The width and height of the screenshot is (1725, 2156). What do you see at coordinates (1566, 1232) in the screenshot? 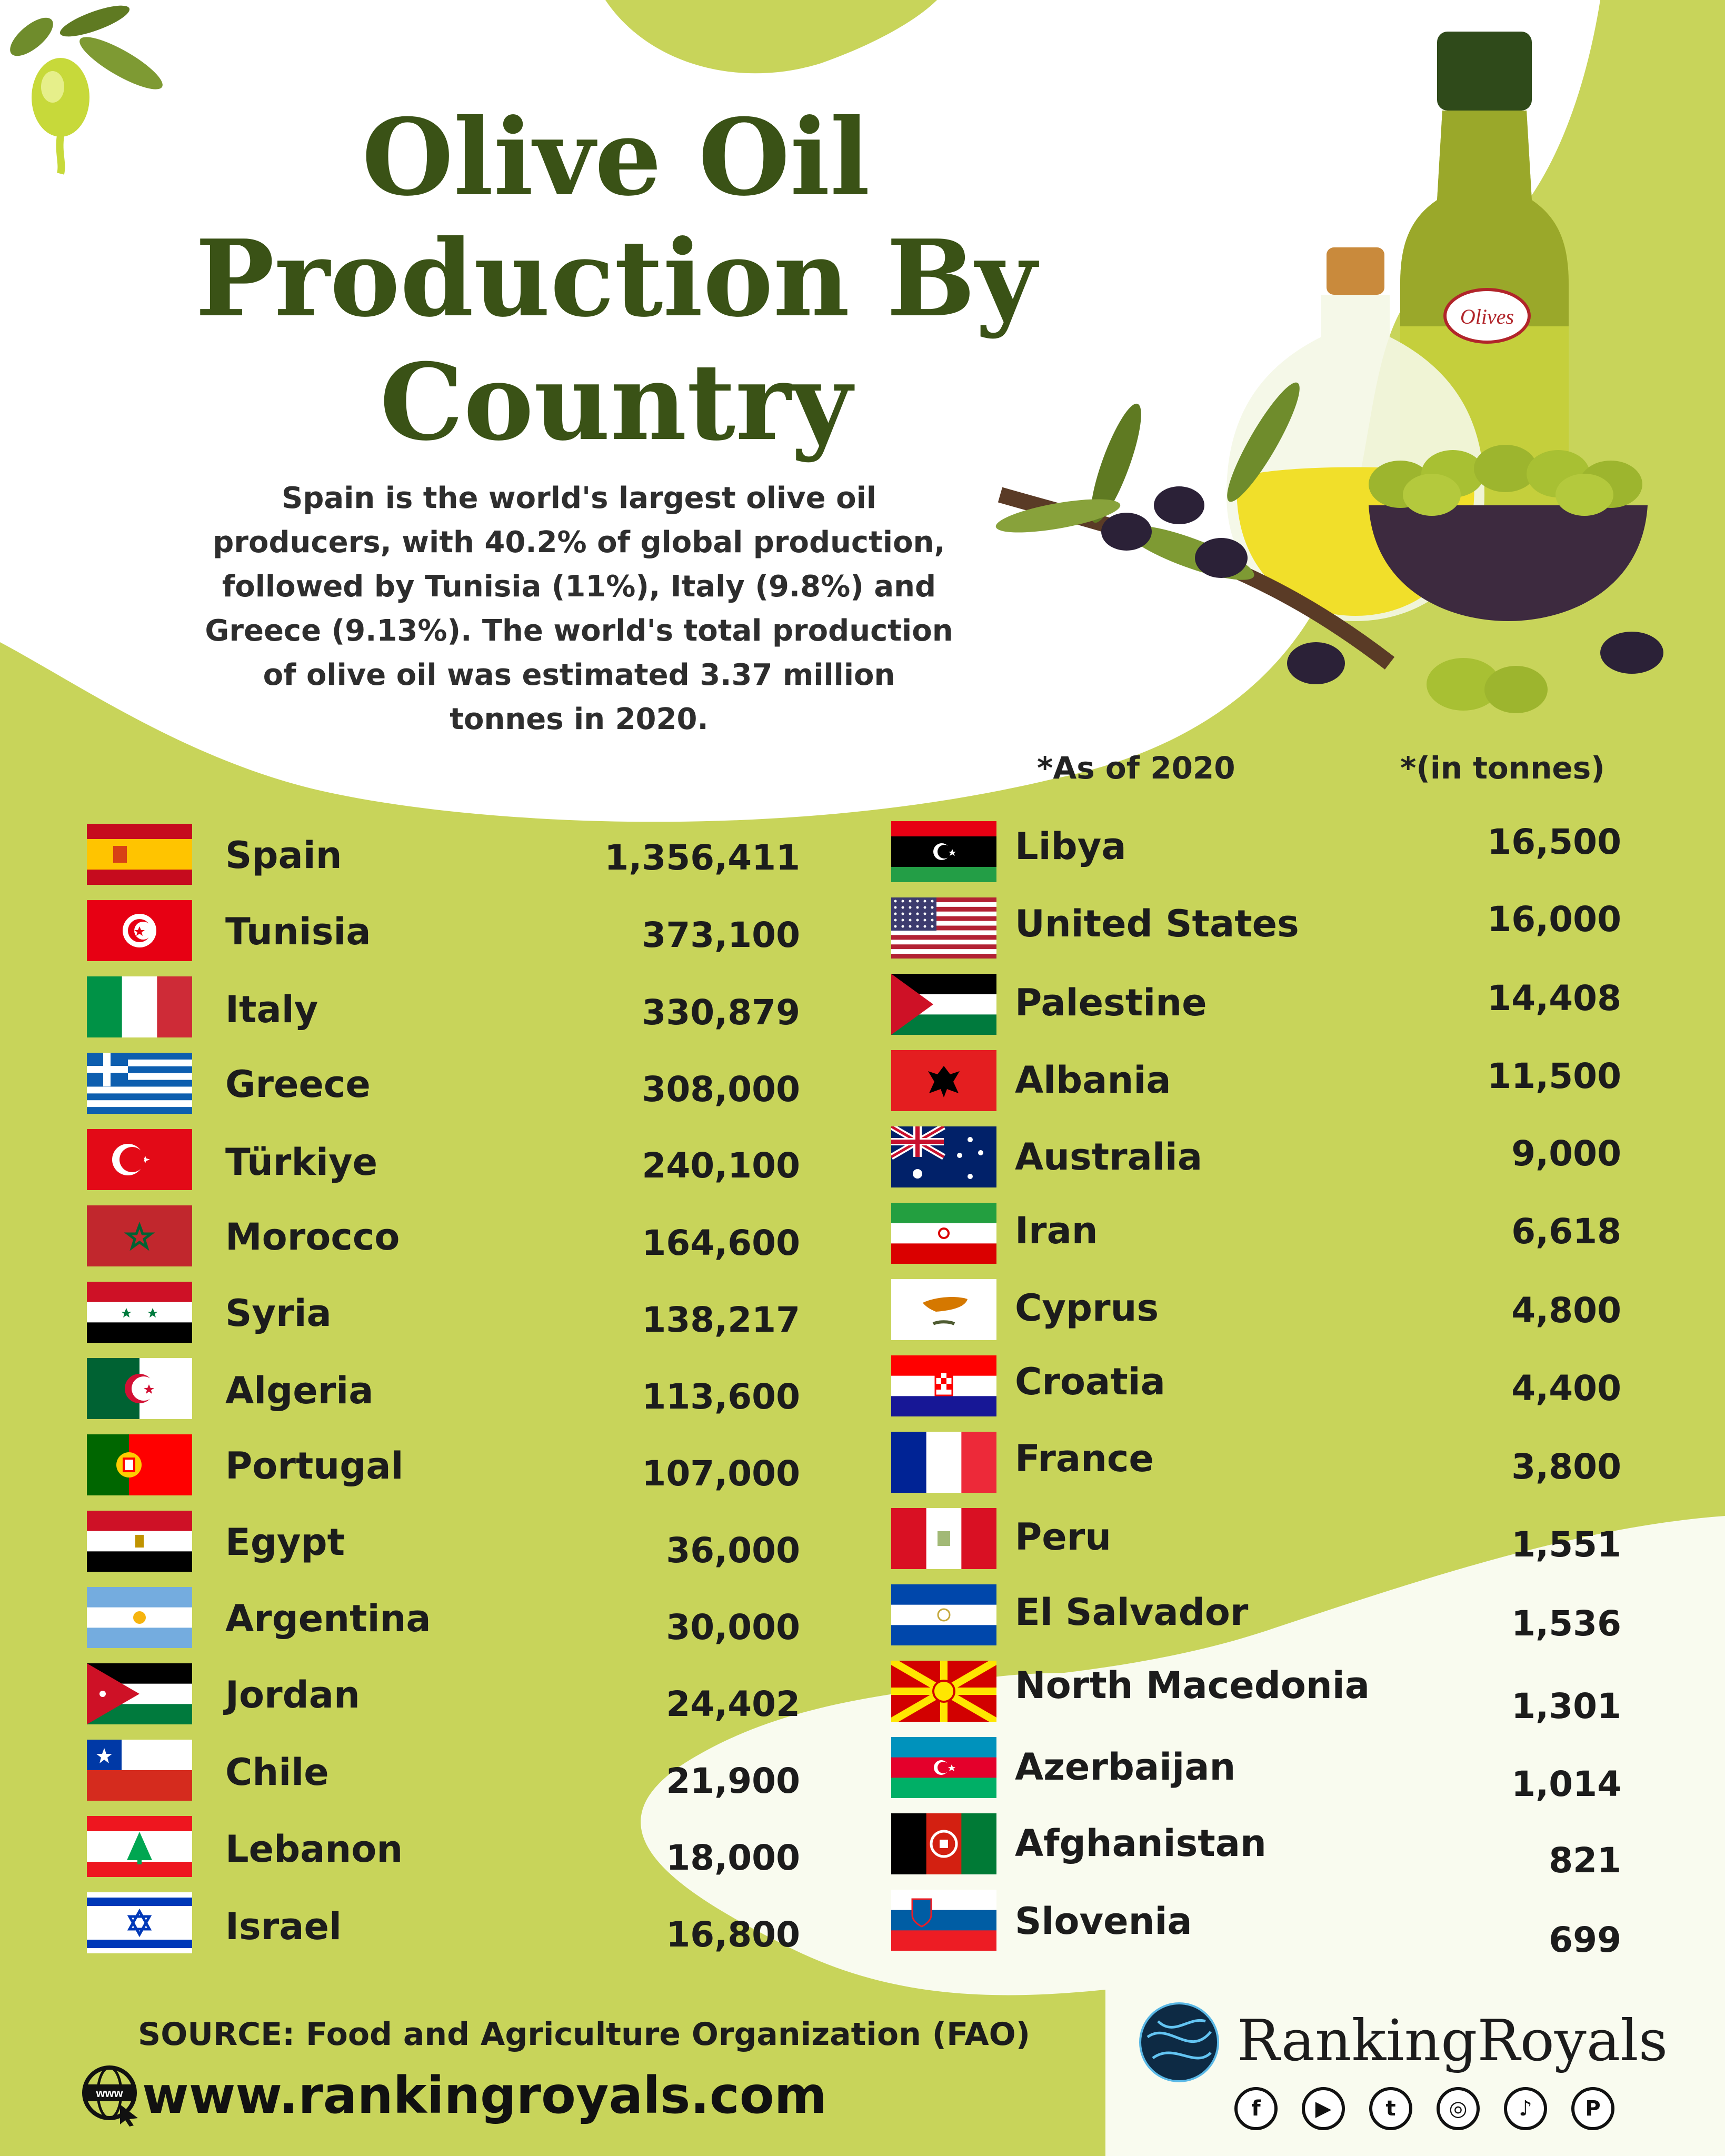
I see `production-value: 6,618` at bounding box center [1566, 1232].